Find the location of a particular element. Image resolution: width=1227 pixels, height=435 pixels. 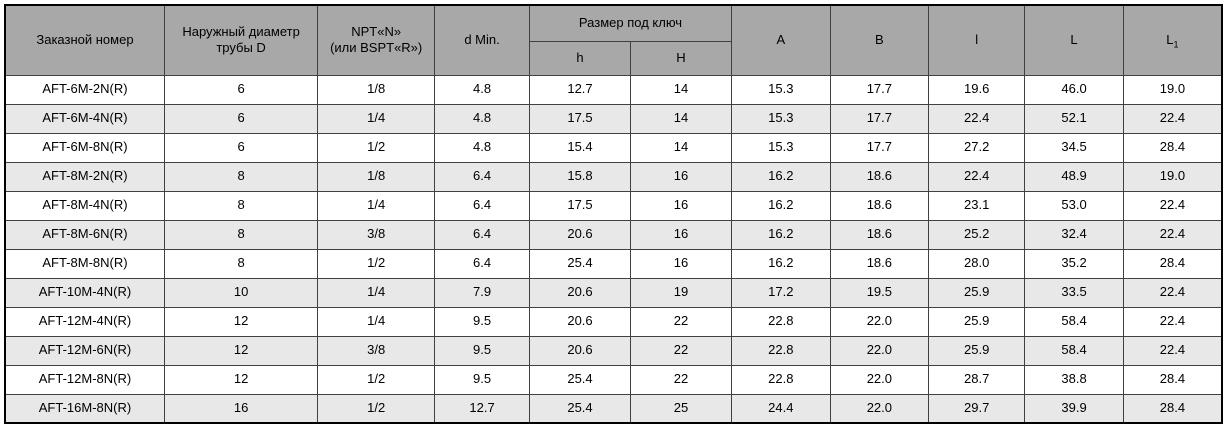

col-header-l1: L1 is located at coordinates (1172, 40).